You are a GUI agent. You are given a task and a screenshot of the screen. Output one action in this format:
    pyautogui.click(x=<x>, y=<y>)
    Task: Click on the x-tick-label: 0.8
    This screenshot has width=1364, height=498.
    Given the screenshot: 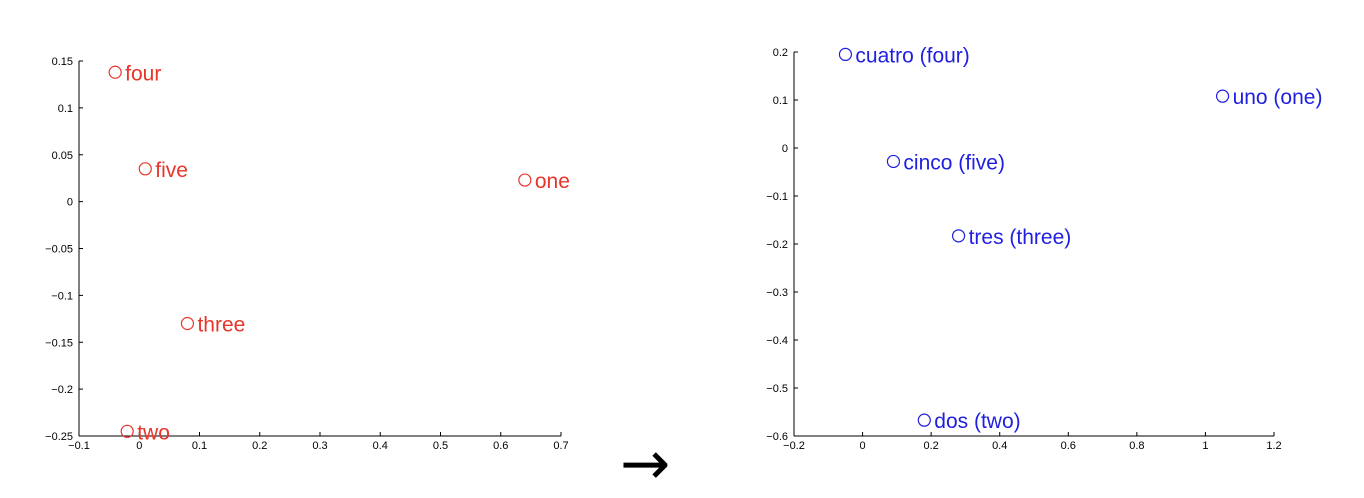 What is the action you would take?
    pyautogui.click(x=1136, y=446)
    